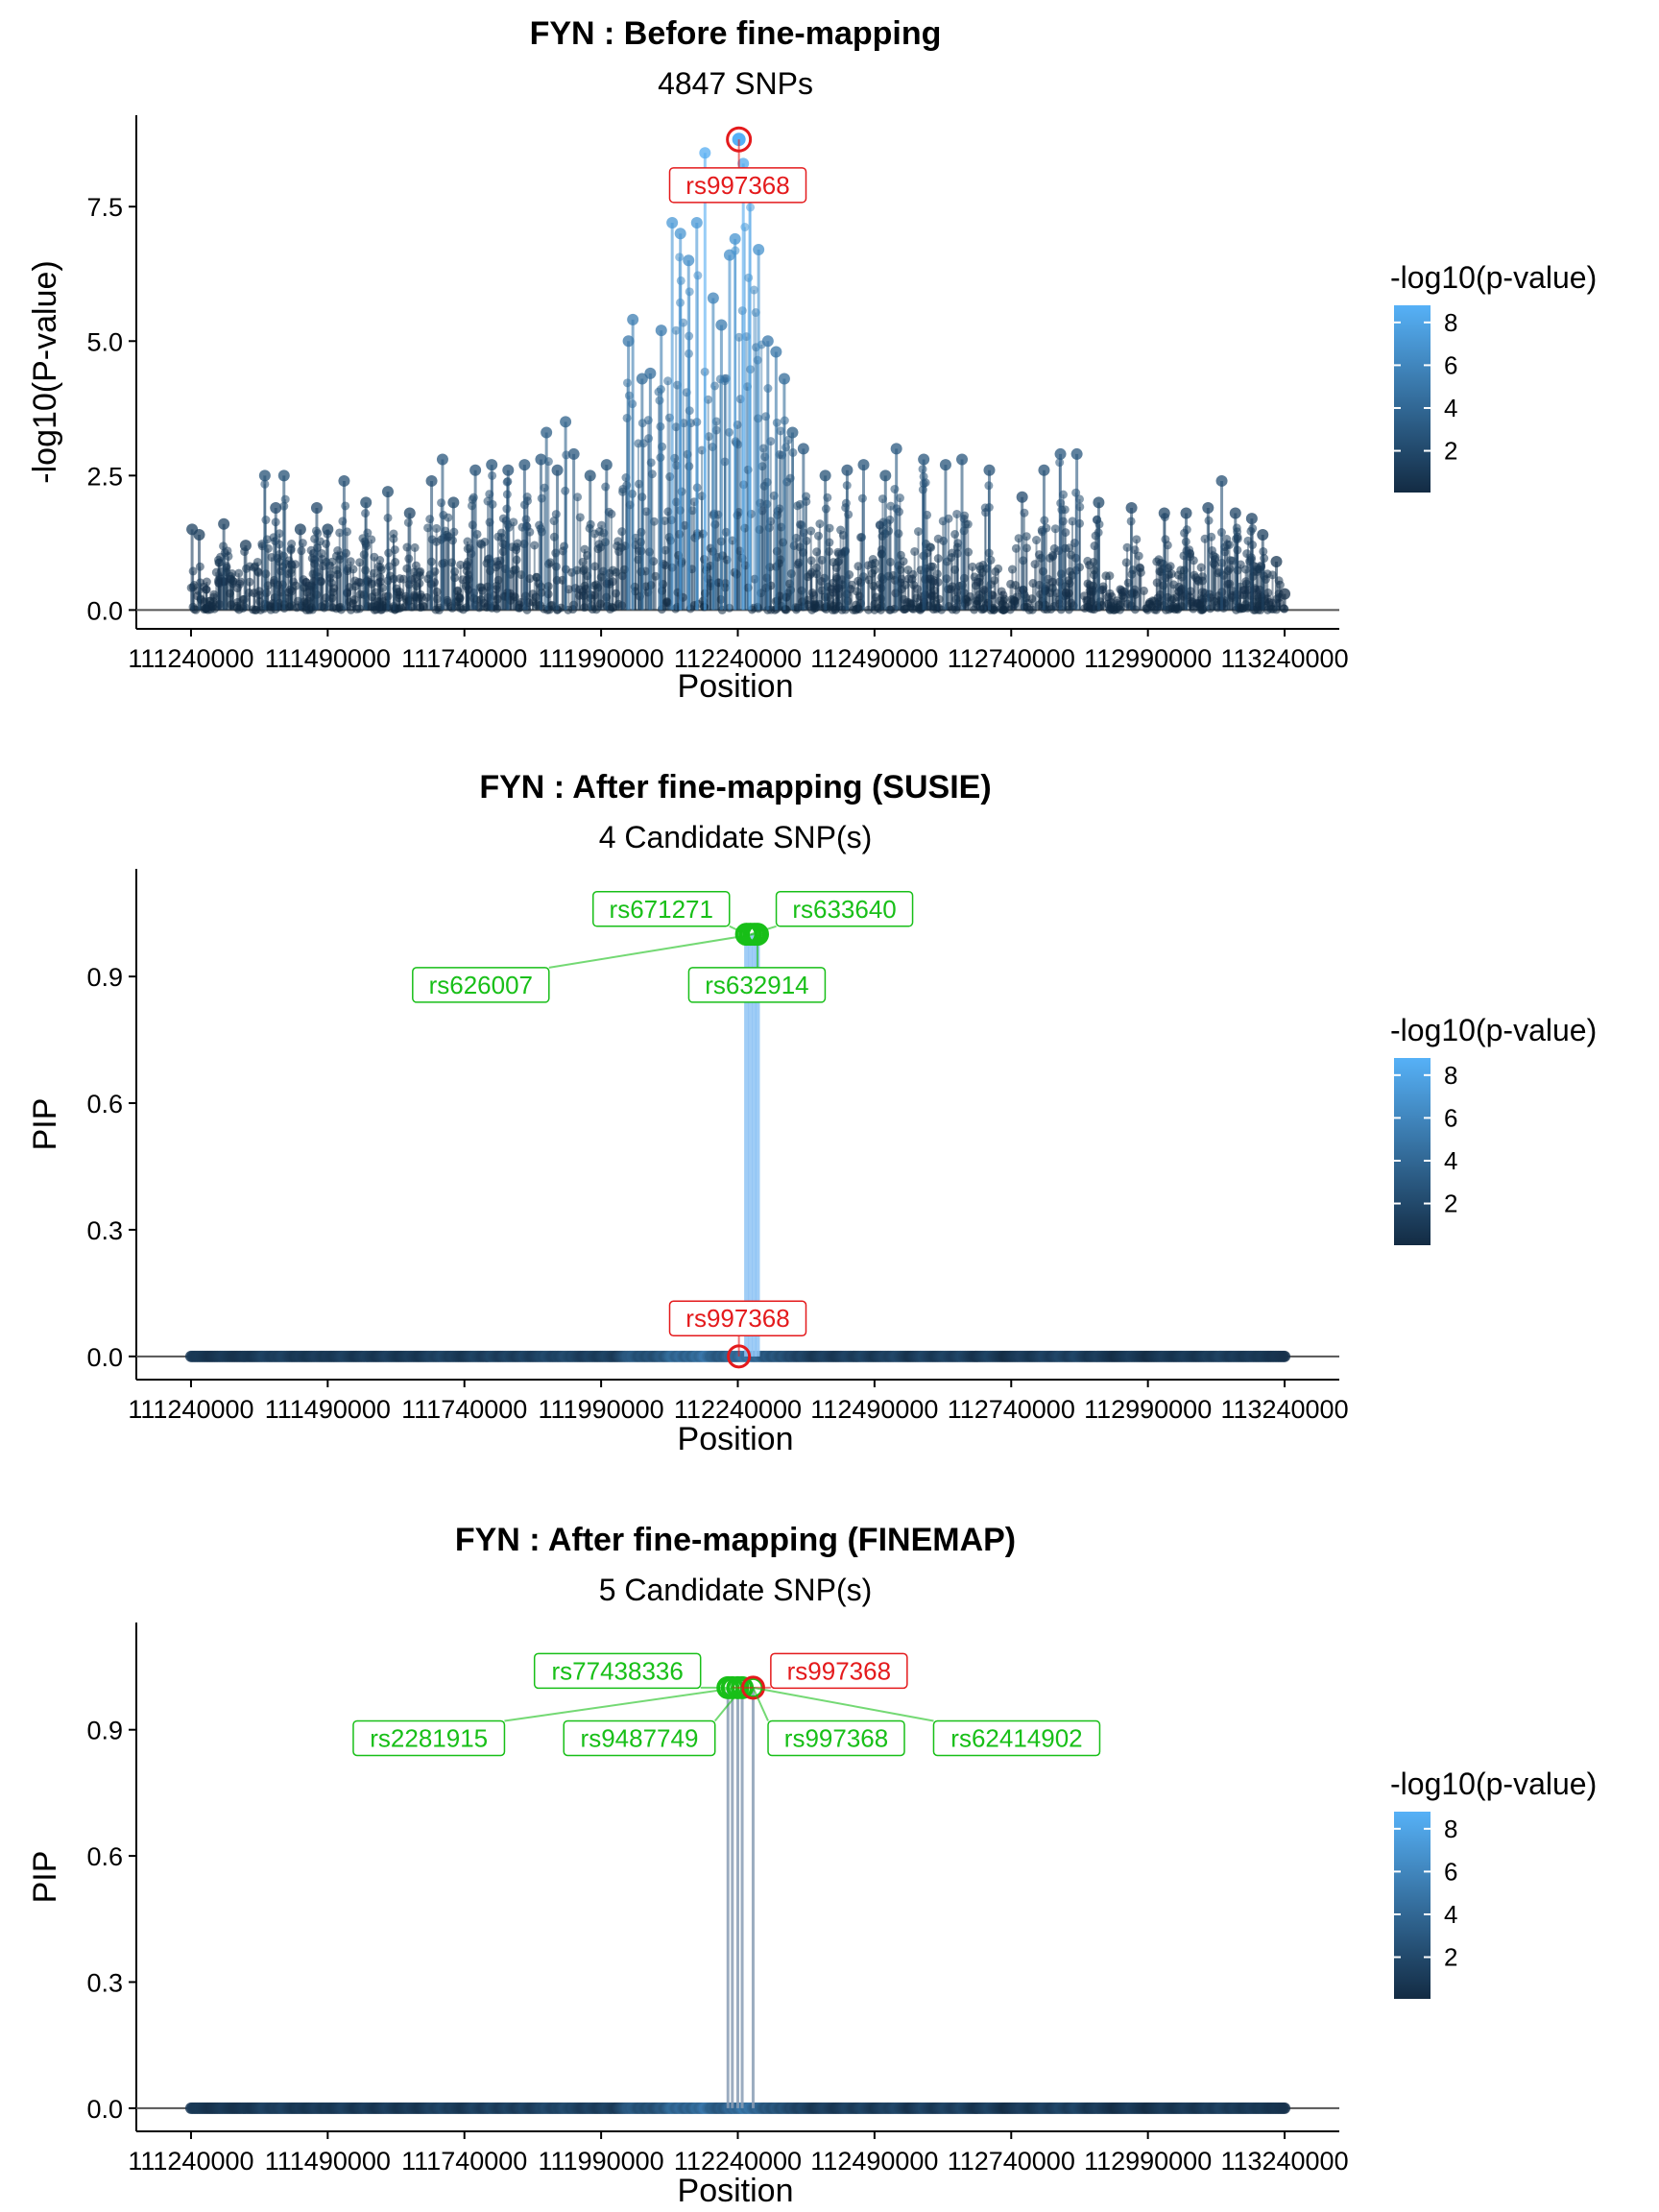 This screenshot has width=1659, height=2212. I want to click on pip-zero-points, so click(737, 1356).